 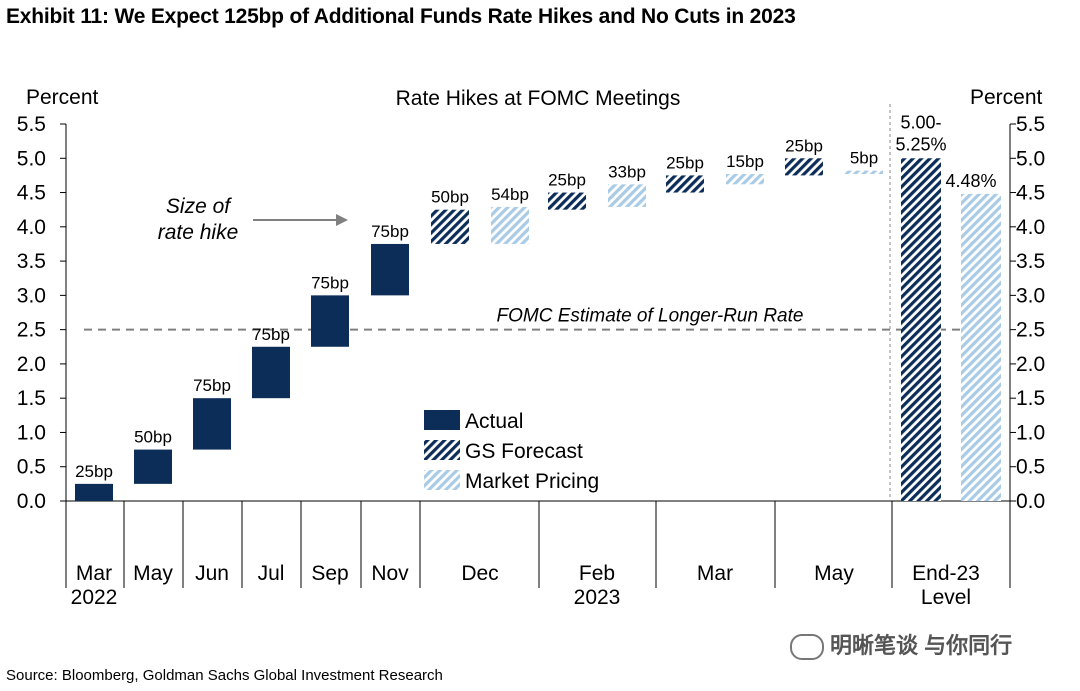 What do you see at coordinates (329, 573) in the screenshot?
I see `x-category-label: Sep` at bounding box center [329, 573].